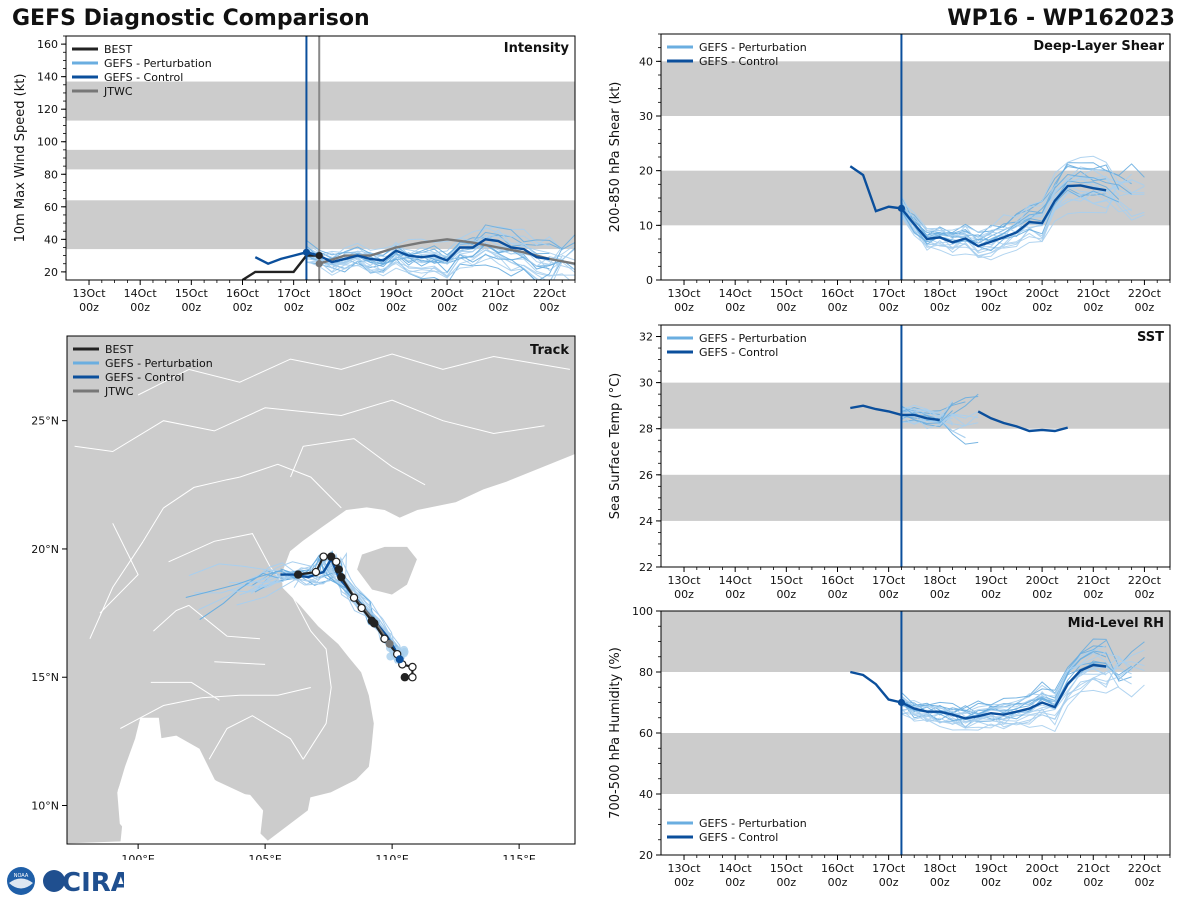 This screenshot has width=1200, height=900. I want to click on land-hainan, so click(387, 570).